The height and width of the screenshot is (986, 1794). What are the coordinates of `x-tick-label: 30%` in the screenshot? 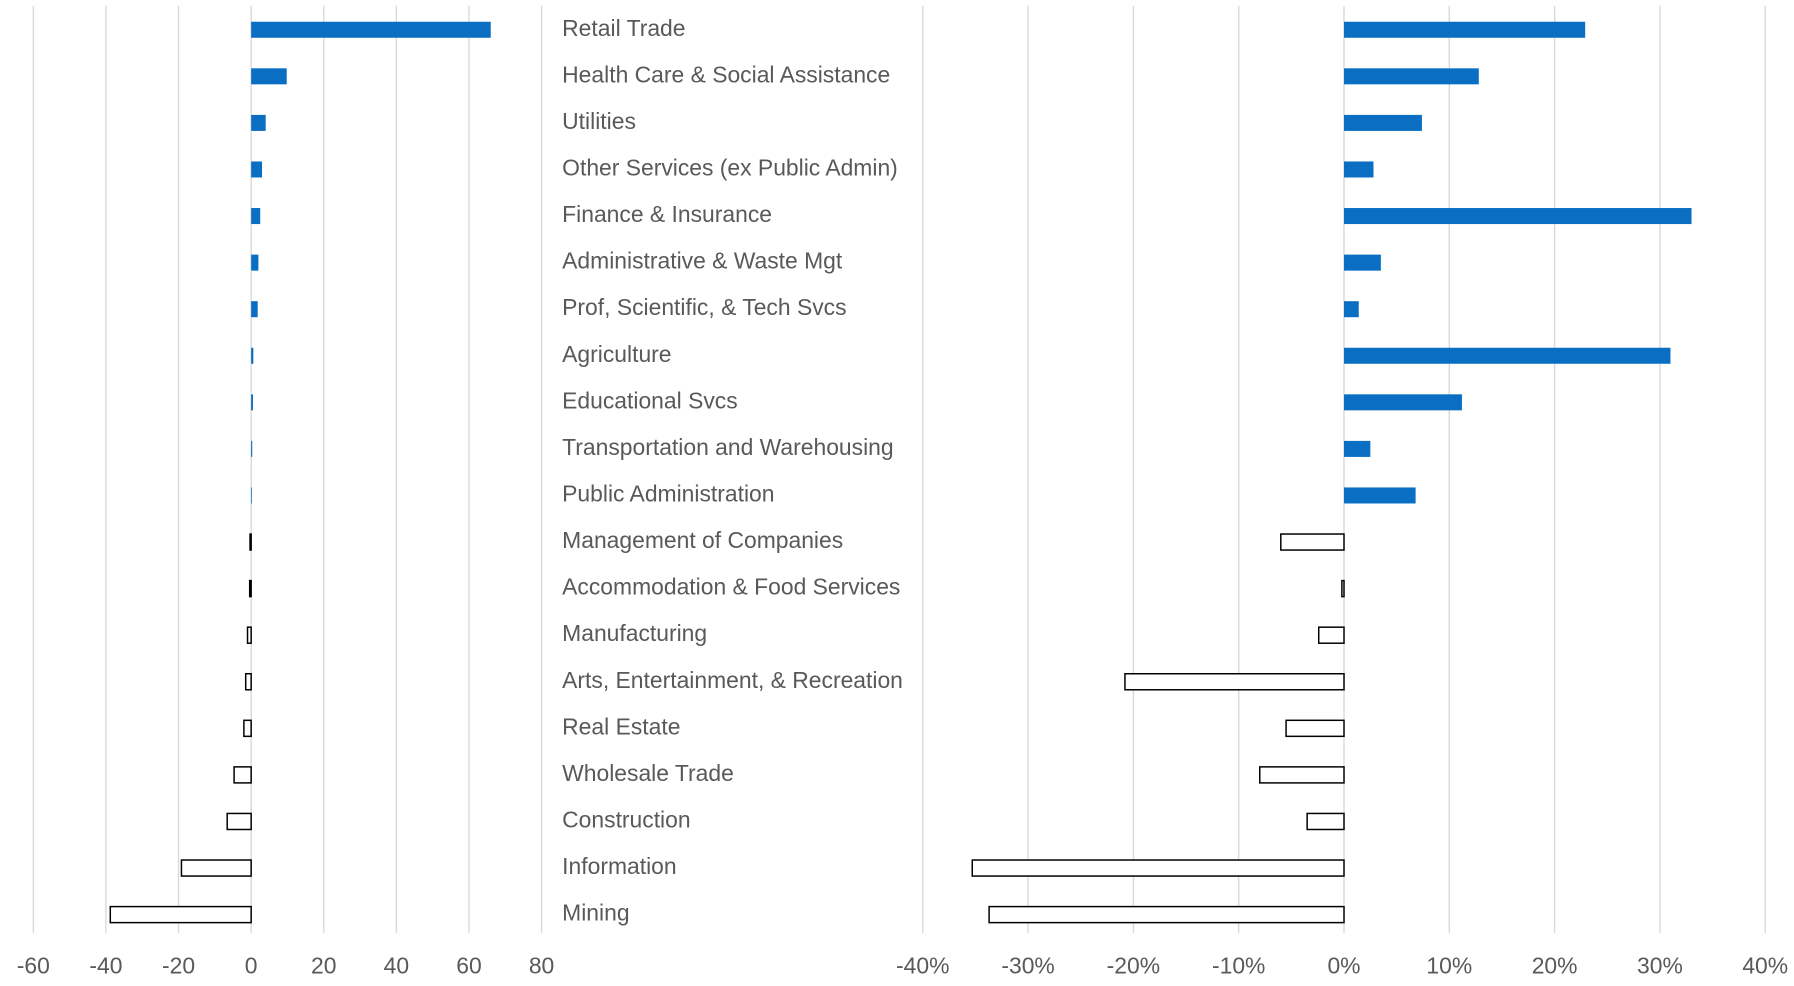 It's located at (1660, 965).